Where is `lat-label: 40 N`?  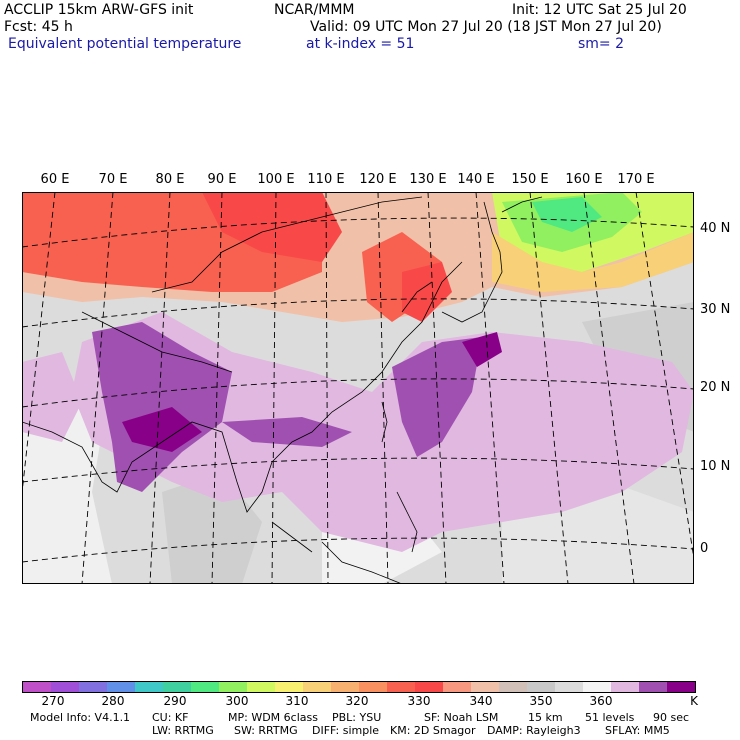
lat-label: 40 N is located at coordinates (715, 228).